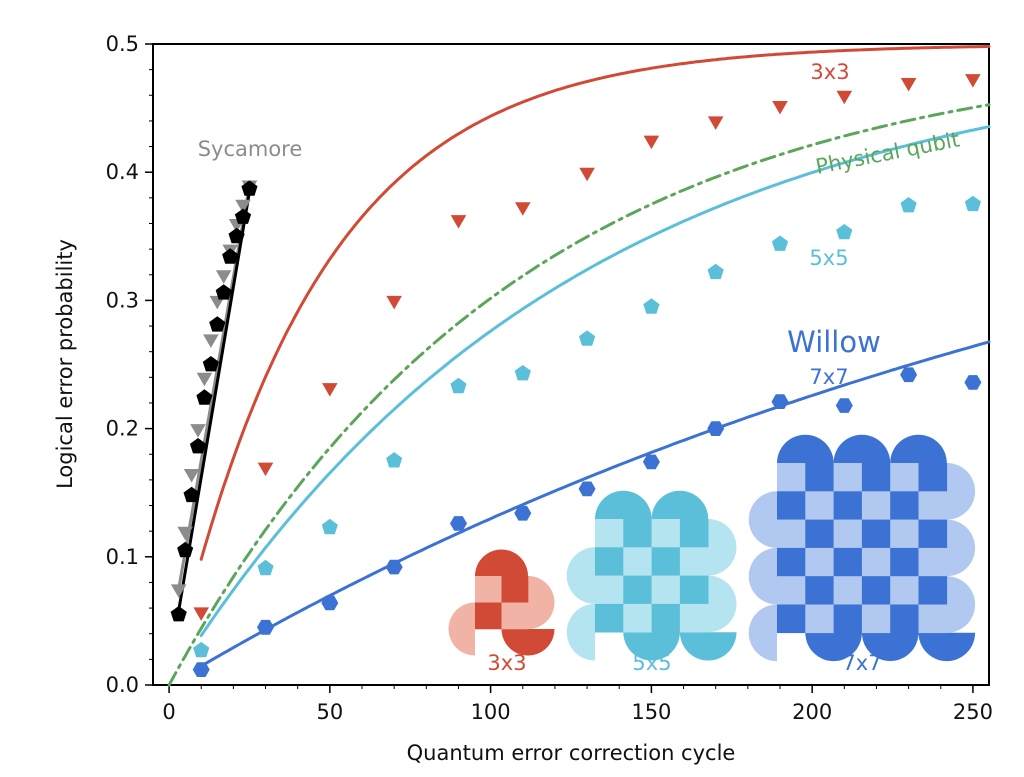 This screenshot has height=777, width=1024. I want to click on y-tick-label: 0.4, so click(122, 172).